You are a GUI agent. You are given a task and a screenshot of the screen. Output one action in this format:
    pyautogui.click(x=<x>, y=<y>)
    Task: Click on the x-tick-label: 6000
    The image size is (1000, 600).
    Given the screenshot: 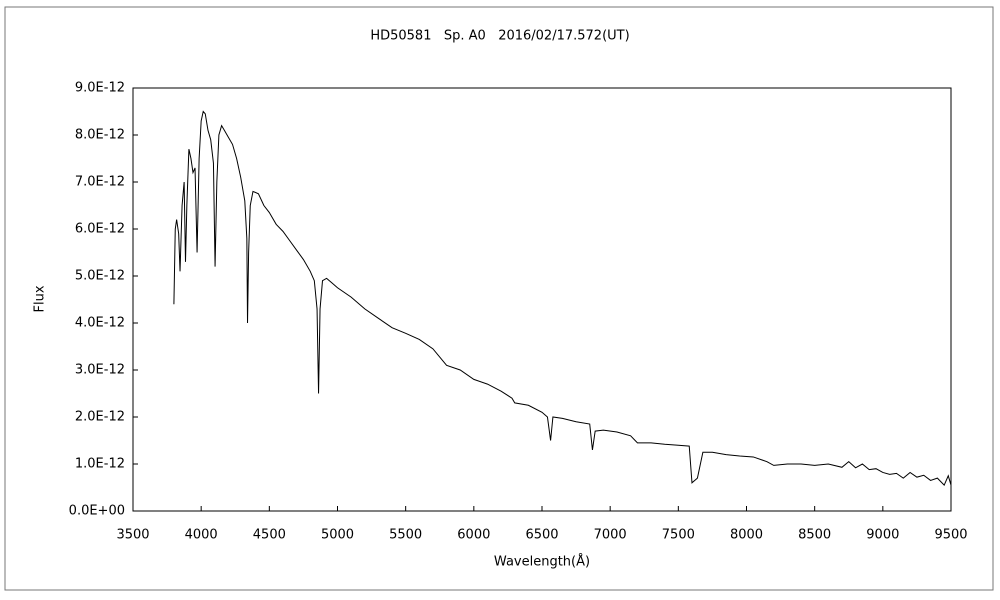 What is the action you would take?
    pyautogui.click(x=473, y=535)
    